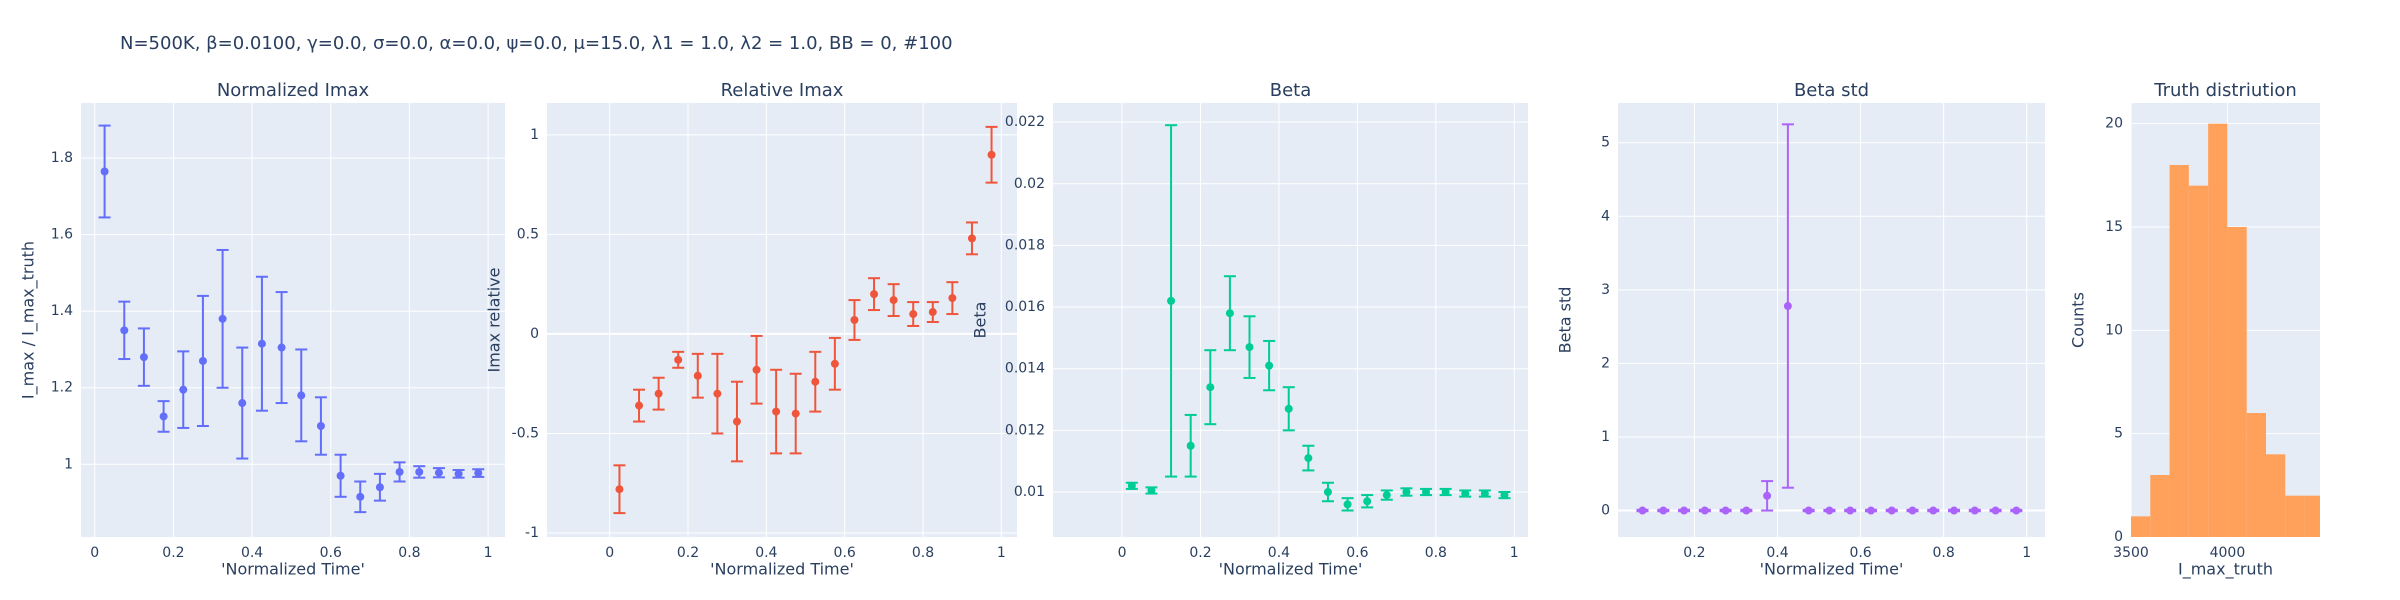 Image resolution: width=2400 pixels, height=600 pixels. What do you see at coordinates (2114, 227) in the screenshot?
I see `y-tick-label: 15` at bounding box center [2114, 227].